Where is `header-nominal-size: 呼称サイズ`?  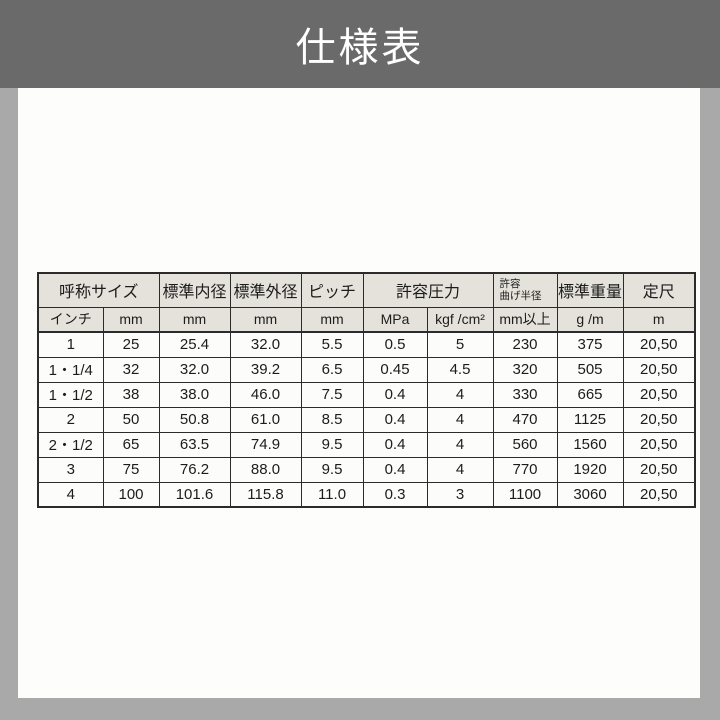 header-nominal-size: 呼称サイズ is located at coordinates (98, 290).